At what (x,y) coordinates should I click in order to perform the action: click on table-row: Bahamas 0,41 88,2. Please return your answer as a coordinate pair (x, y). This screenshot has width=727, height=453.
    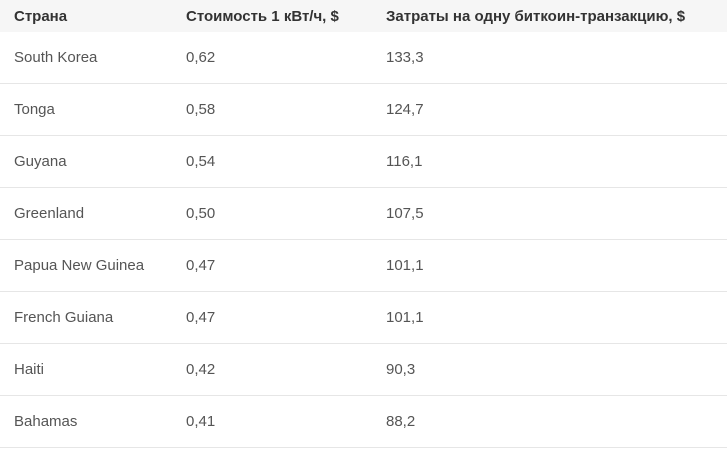
    Looking at the image, I should click on (363, 421).